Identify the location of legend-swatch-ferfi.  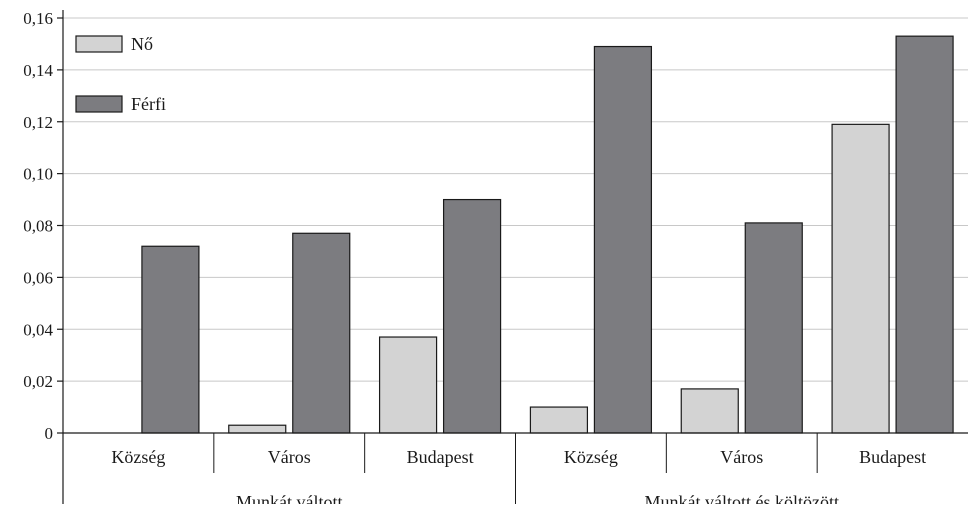
(99, 104).